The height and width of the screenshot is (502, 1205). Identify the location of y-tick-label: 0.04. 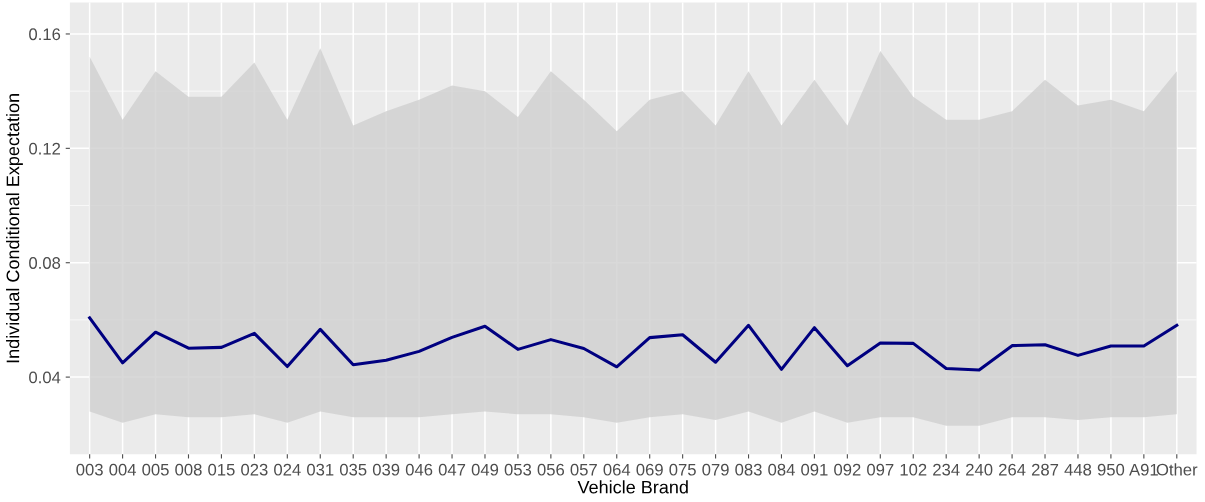
(45, 377).